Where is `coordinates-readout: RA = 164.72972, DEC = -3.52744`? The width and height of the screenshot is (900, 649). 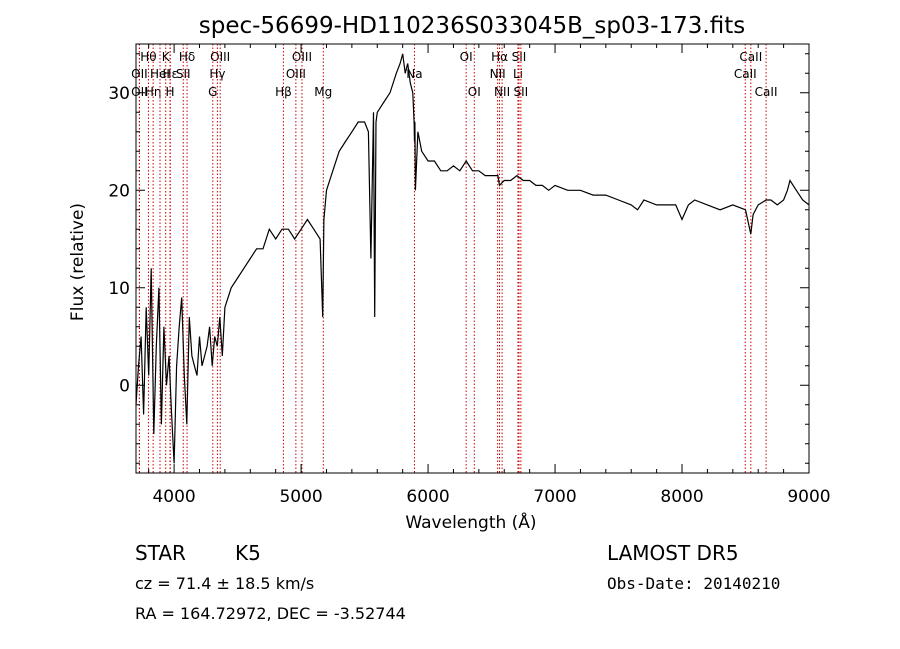 coordinates-readout: RA = 164.72972, DEC = -3.52744 is located at coordinates (270, 613).